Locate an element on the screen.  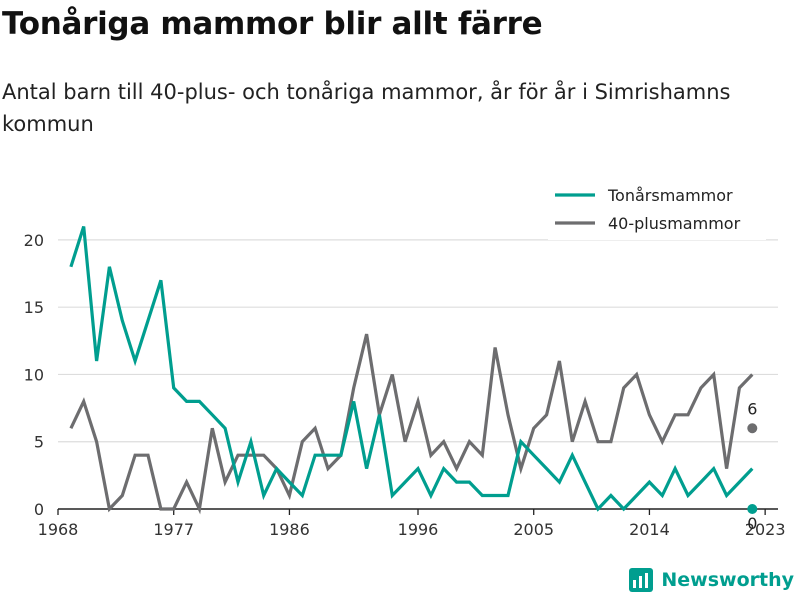
newsworthy-icon is located at coordinates (641, 580).